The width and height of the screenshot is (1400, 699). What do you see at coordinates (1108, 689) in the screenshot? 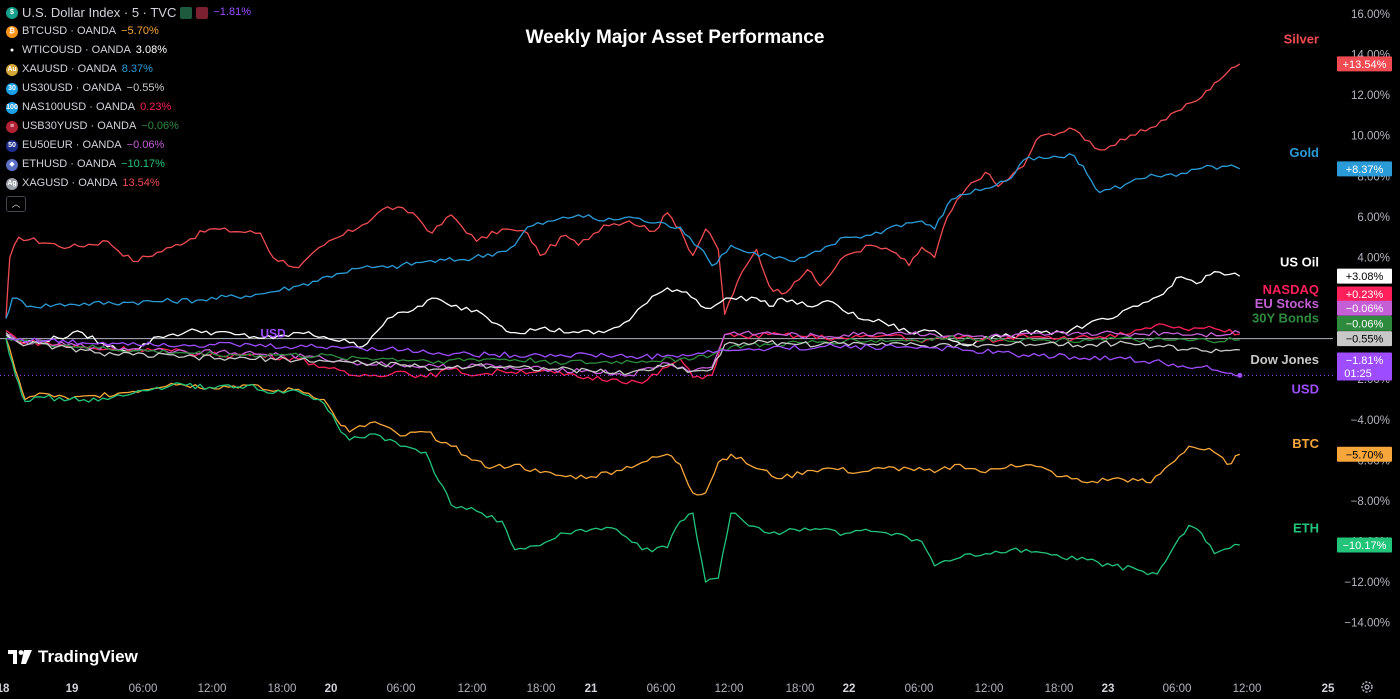
I see `x-tick-label: 23` at bounding box center [1108, 689].